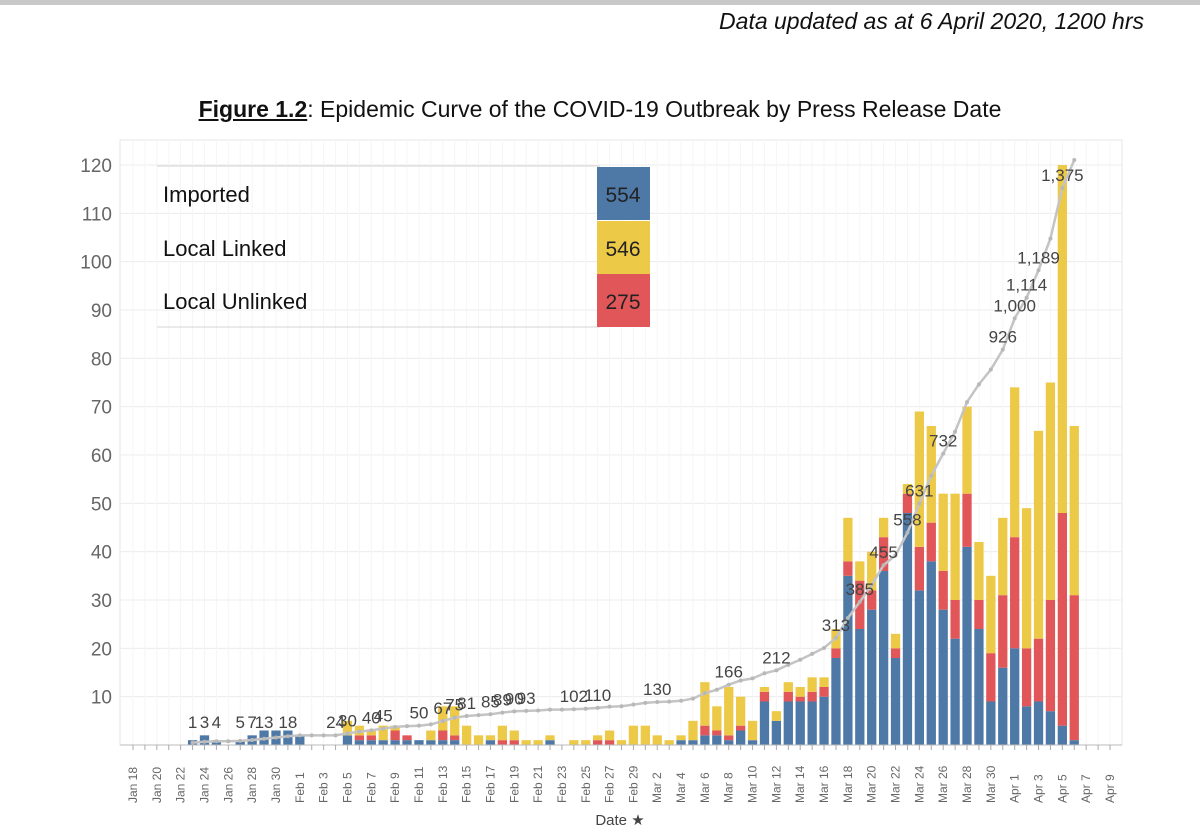  Describe the element at coordinates (907, 520) in the screenshot. I see `cumulative-label: 558` at that location.